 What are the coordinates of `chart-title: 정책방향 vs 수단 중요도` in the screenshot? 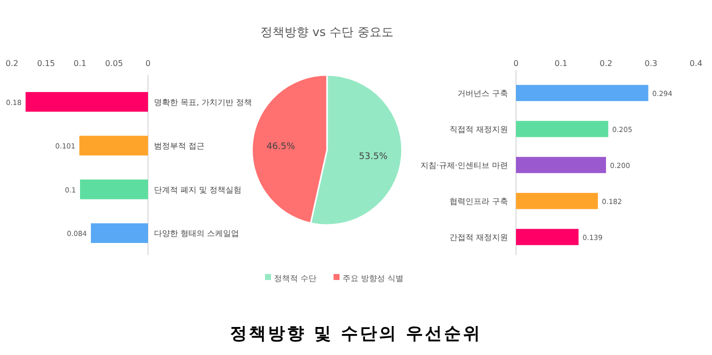 It's located at (327, 32).